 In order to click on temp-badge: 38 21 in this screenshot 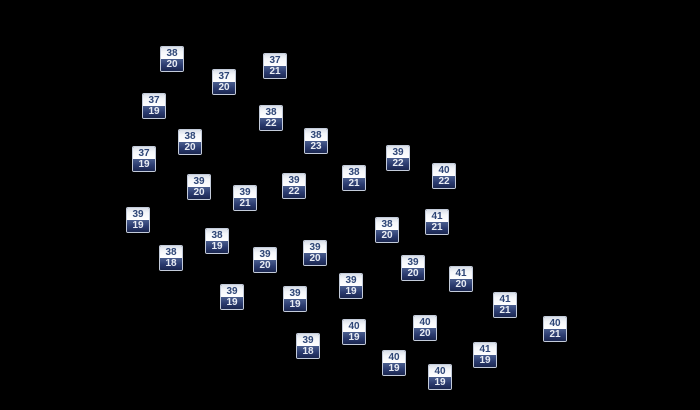, I will do `click(354, 178)`.